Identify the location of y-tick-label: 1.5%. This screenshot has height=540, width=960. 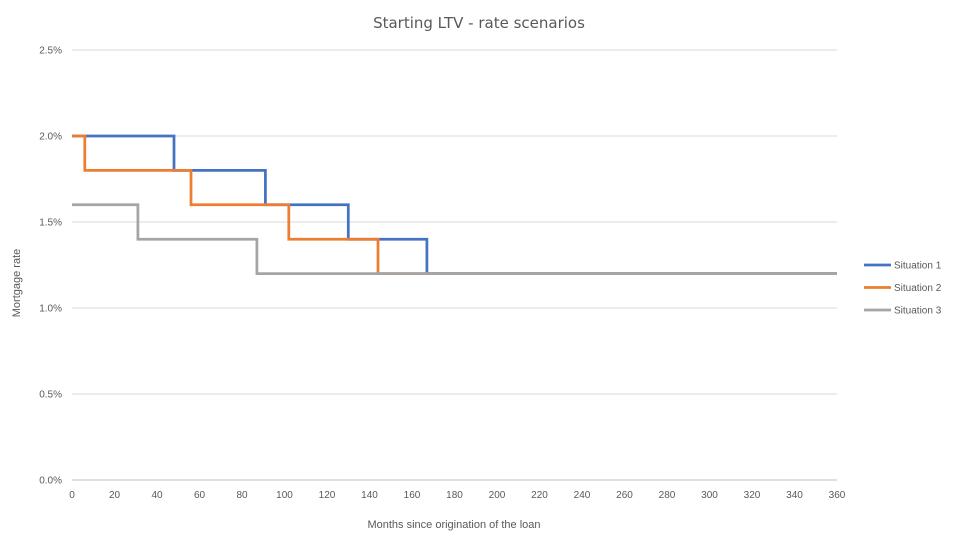
(50, 223).